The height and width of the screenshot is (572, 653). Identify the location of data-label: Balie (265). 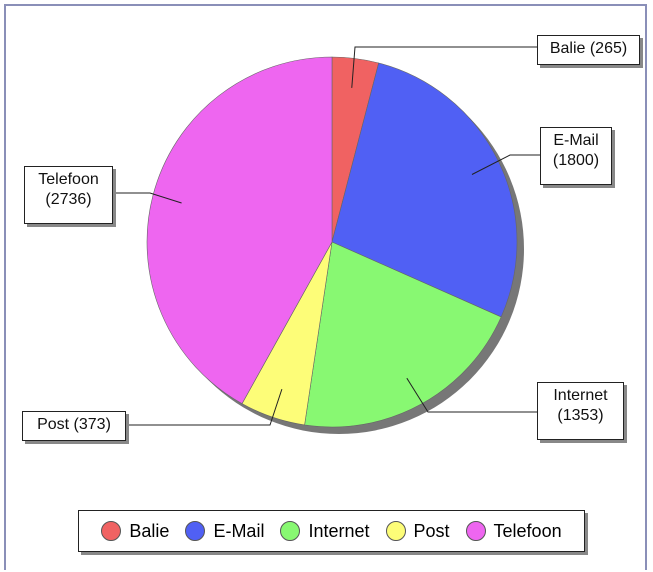
(588, 50).